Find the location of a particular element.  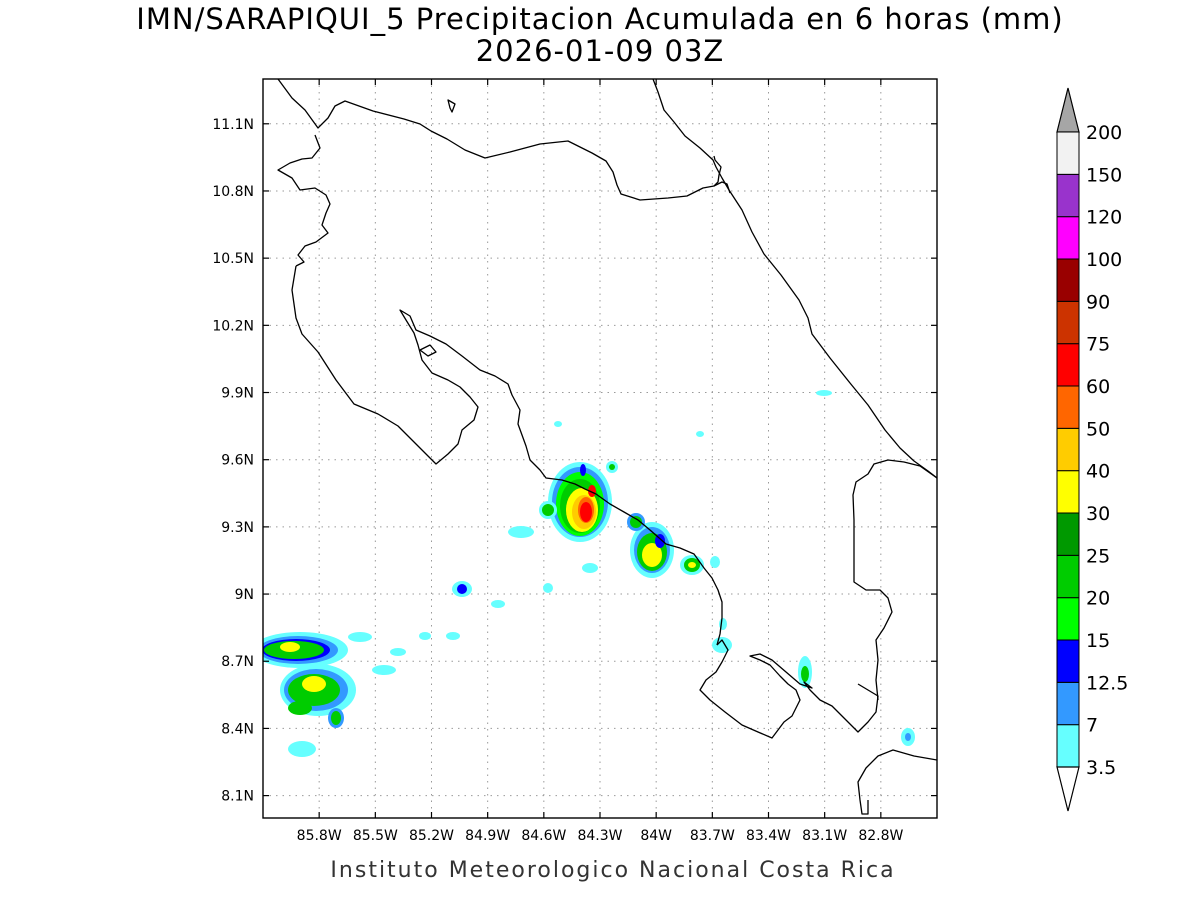

colorbar-level-label: 25 is located at coordinates (1098, 556).